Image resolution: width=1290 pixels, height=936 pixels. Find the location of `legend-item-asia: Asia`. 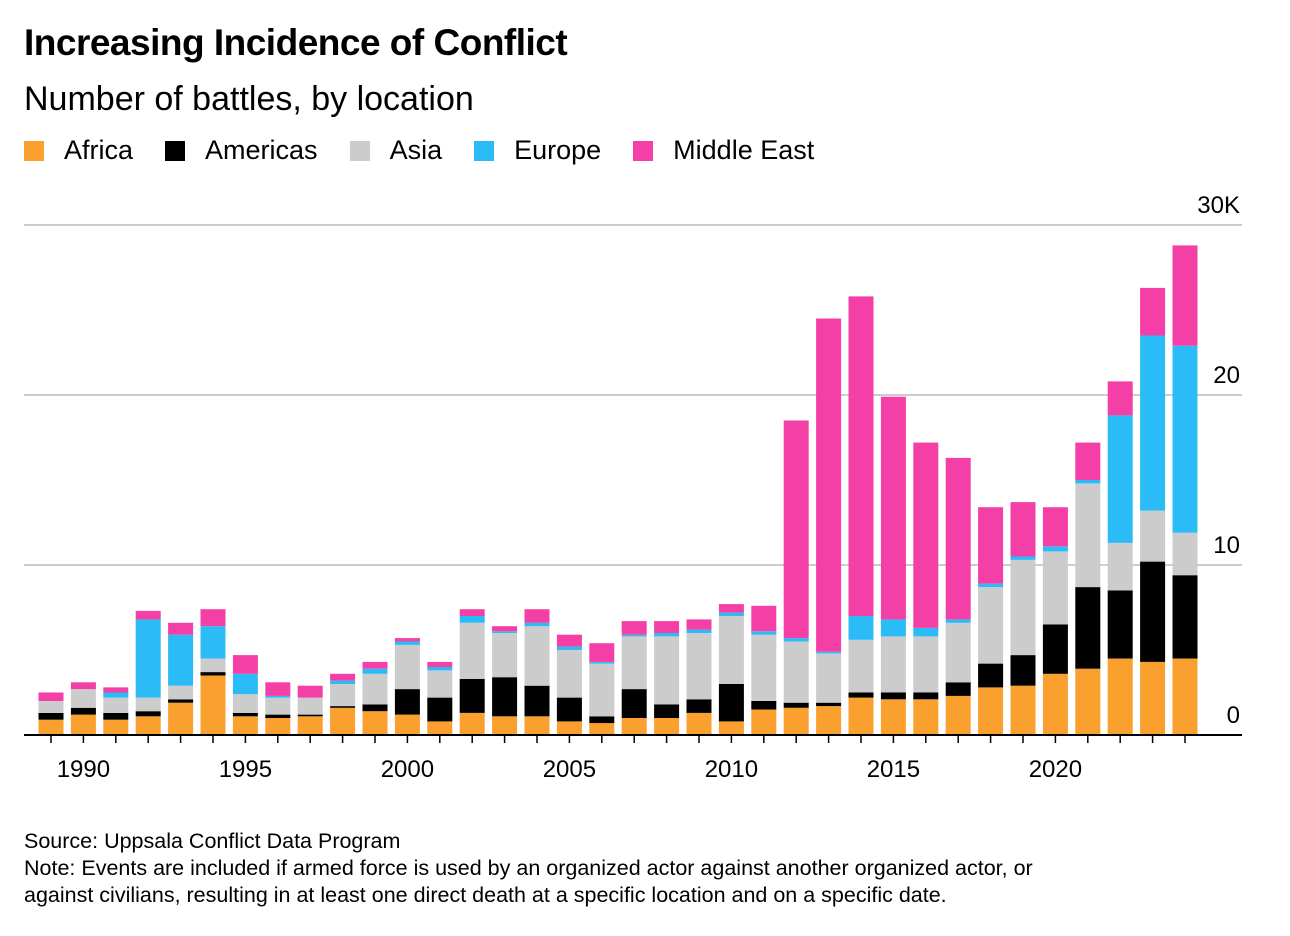

legend-item-asia: Asia is located at coordinates (396, 150).